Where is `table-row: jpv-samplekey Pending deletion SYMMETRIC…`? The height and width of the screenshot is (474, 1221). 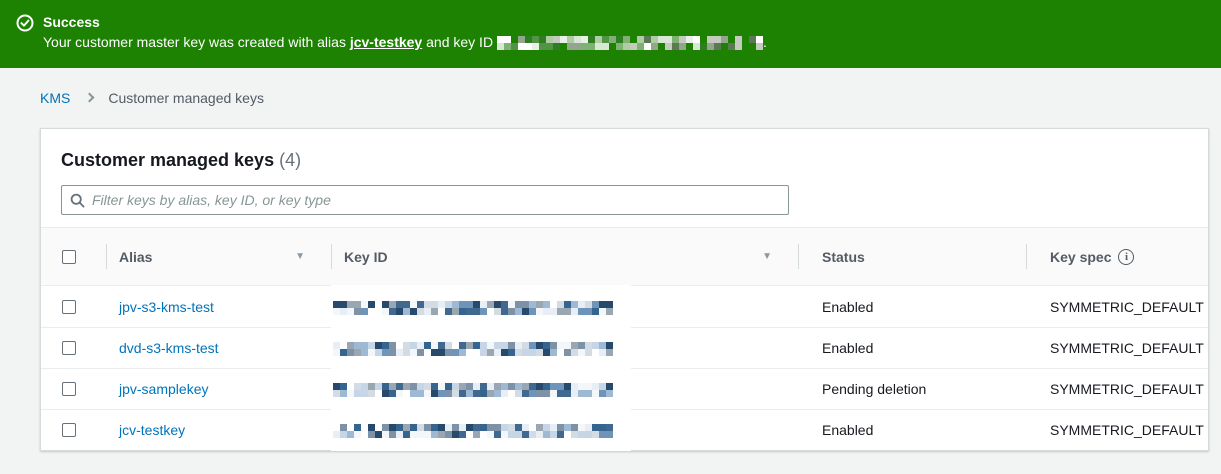
table-row: jpv-samplekey Pending deletion SYMMETRIC… is located at coordinates (624, 389).